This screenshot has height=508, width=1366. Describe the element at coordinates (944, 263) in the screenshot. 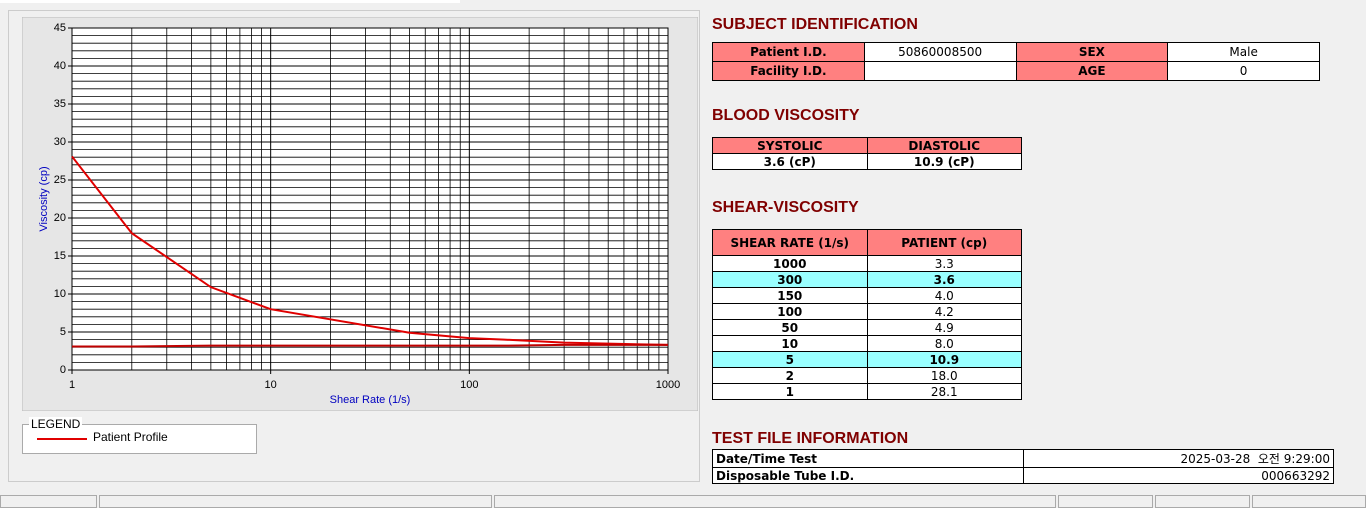

I see `cell: 3.3` at that location.